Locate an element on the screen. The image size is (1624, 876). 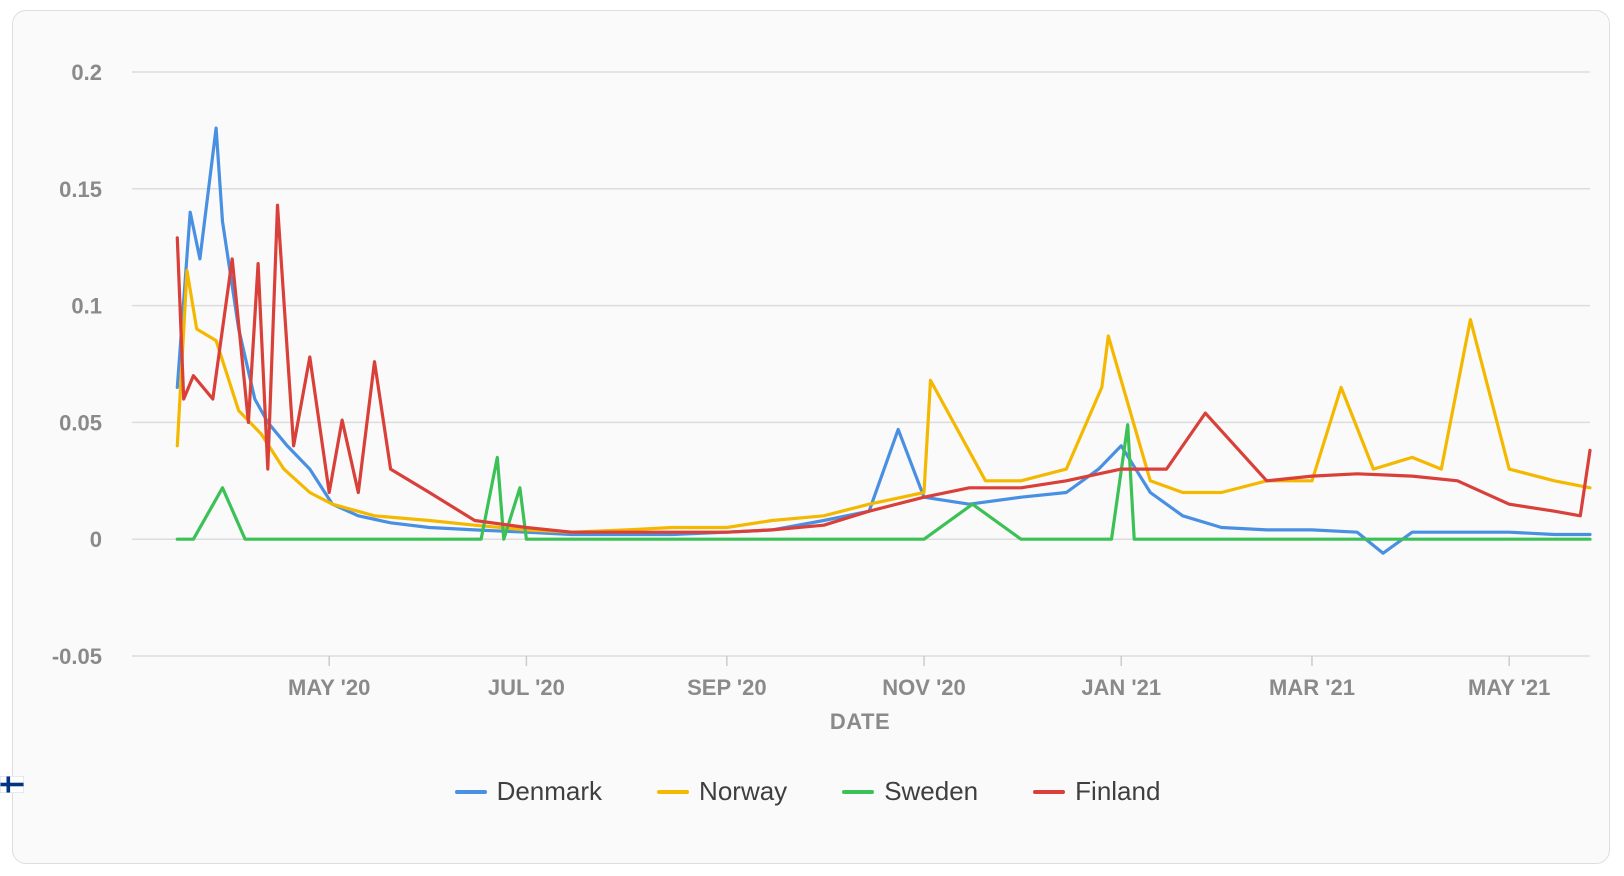
legend-label: Sweden is located at coordinates (931, 791).